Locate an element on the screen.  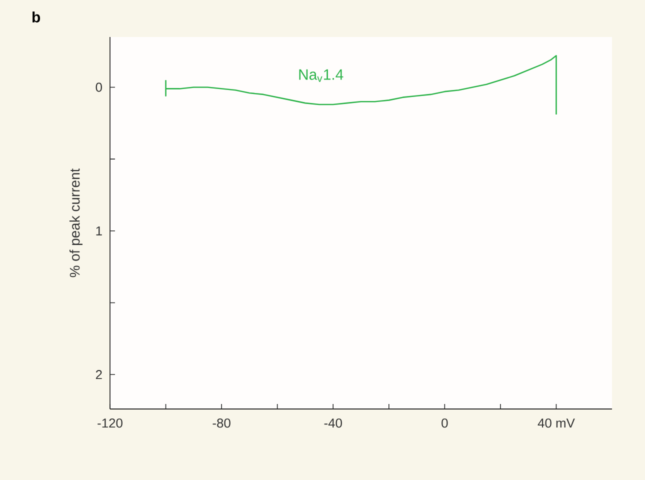
x-tick-label: -120 is located at coordinates (110, 423).